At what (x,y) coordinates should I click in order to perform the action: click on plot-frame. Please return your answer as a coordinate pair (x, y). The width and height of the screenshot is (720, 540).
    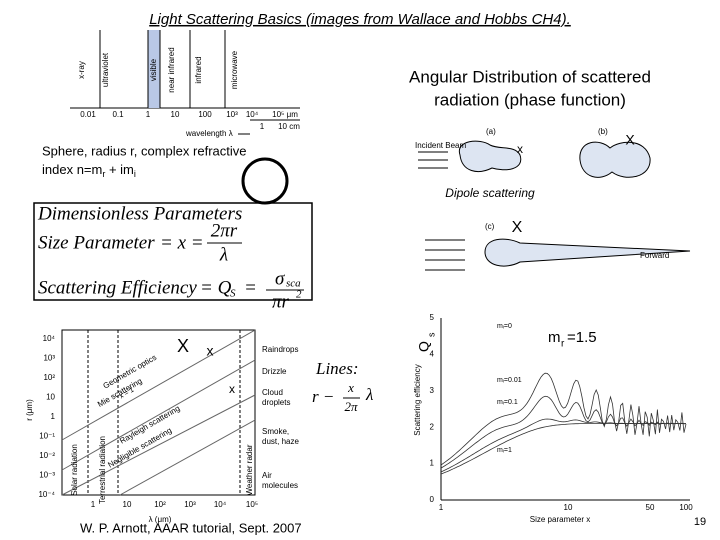
    Looking at the image, I should click on (158, 412).